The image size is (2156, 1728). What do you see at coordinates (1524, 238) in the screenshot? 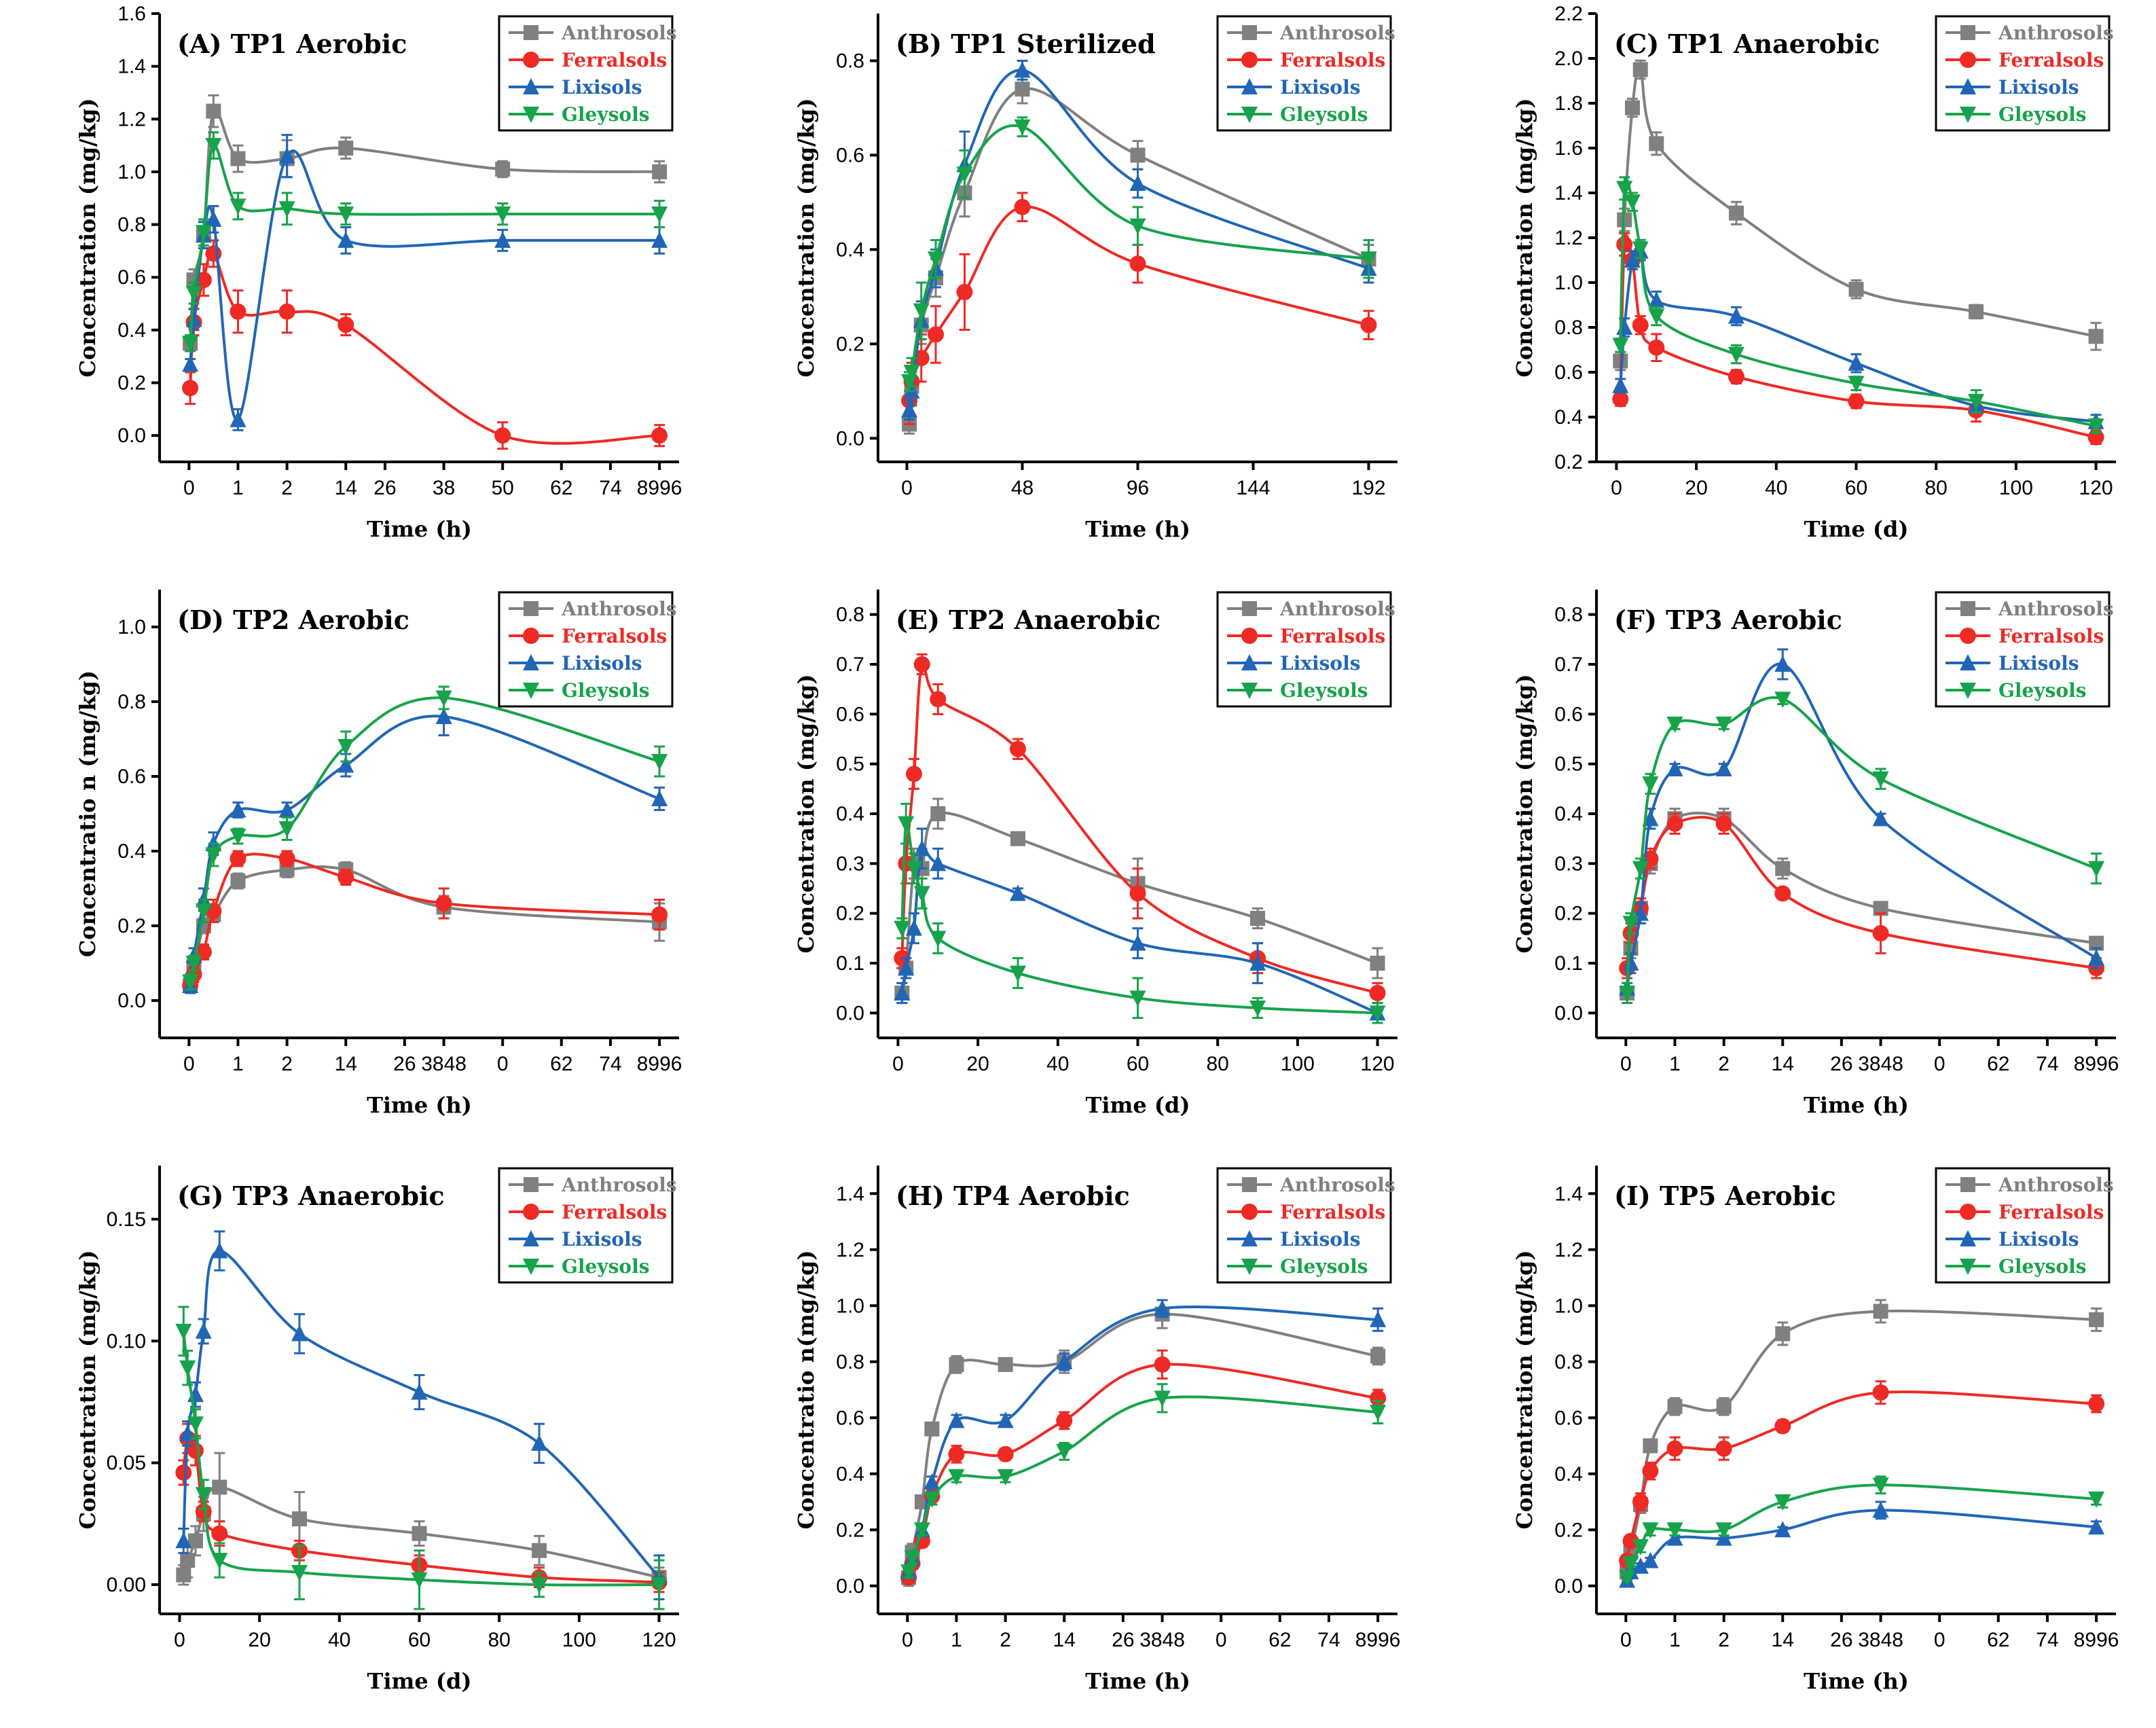
I see `y-axis-title: Concentration (mg/kg)` at bounding box center [1524, 238].